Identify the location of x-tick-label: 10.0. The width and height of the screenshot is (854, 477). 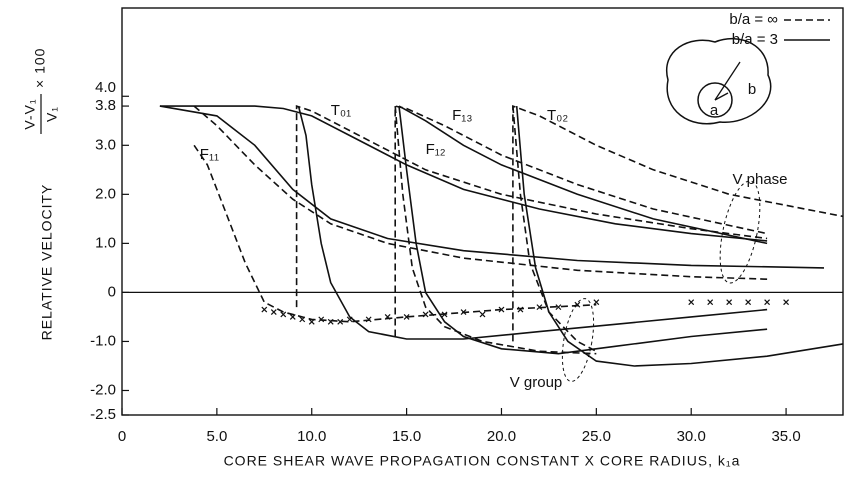
(311, 436).